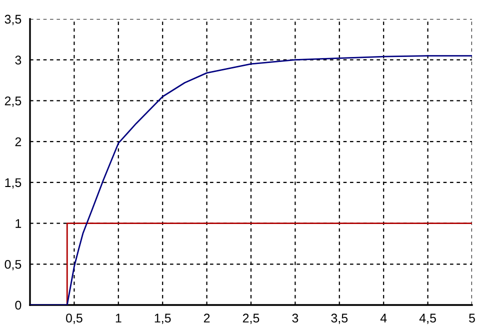 The image size is (502, 325). I want to click on x-tick-label: 4, so click(383, 318).